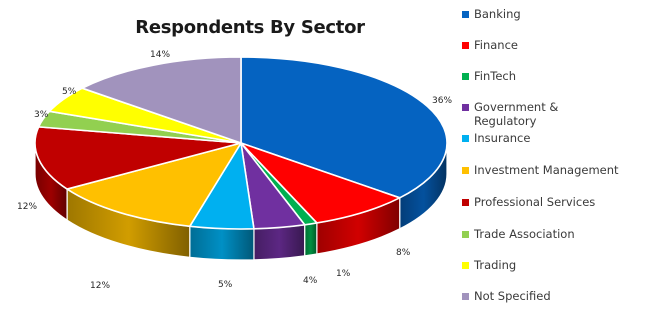 This screenshot has width=649, height=320. I want to click on data-label-investment-management: 12%, so click(100, 286).